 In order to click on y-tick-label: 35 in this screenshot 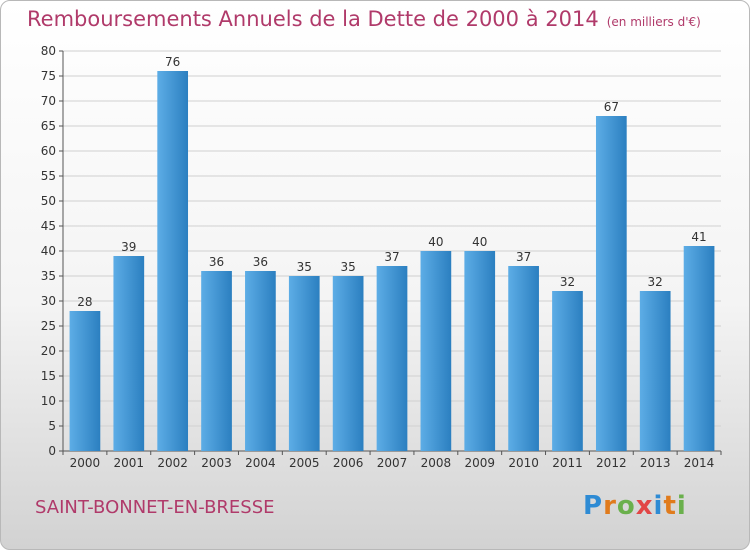, I will do `click(48, 276)`.